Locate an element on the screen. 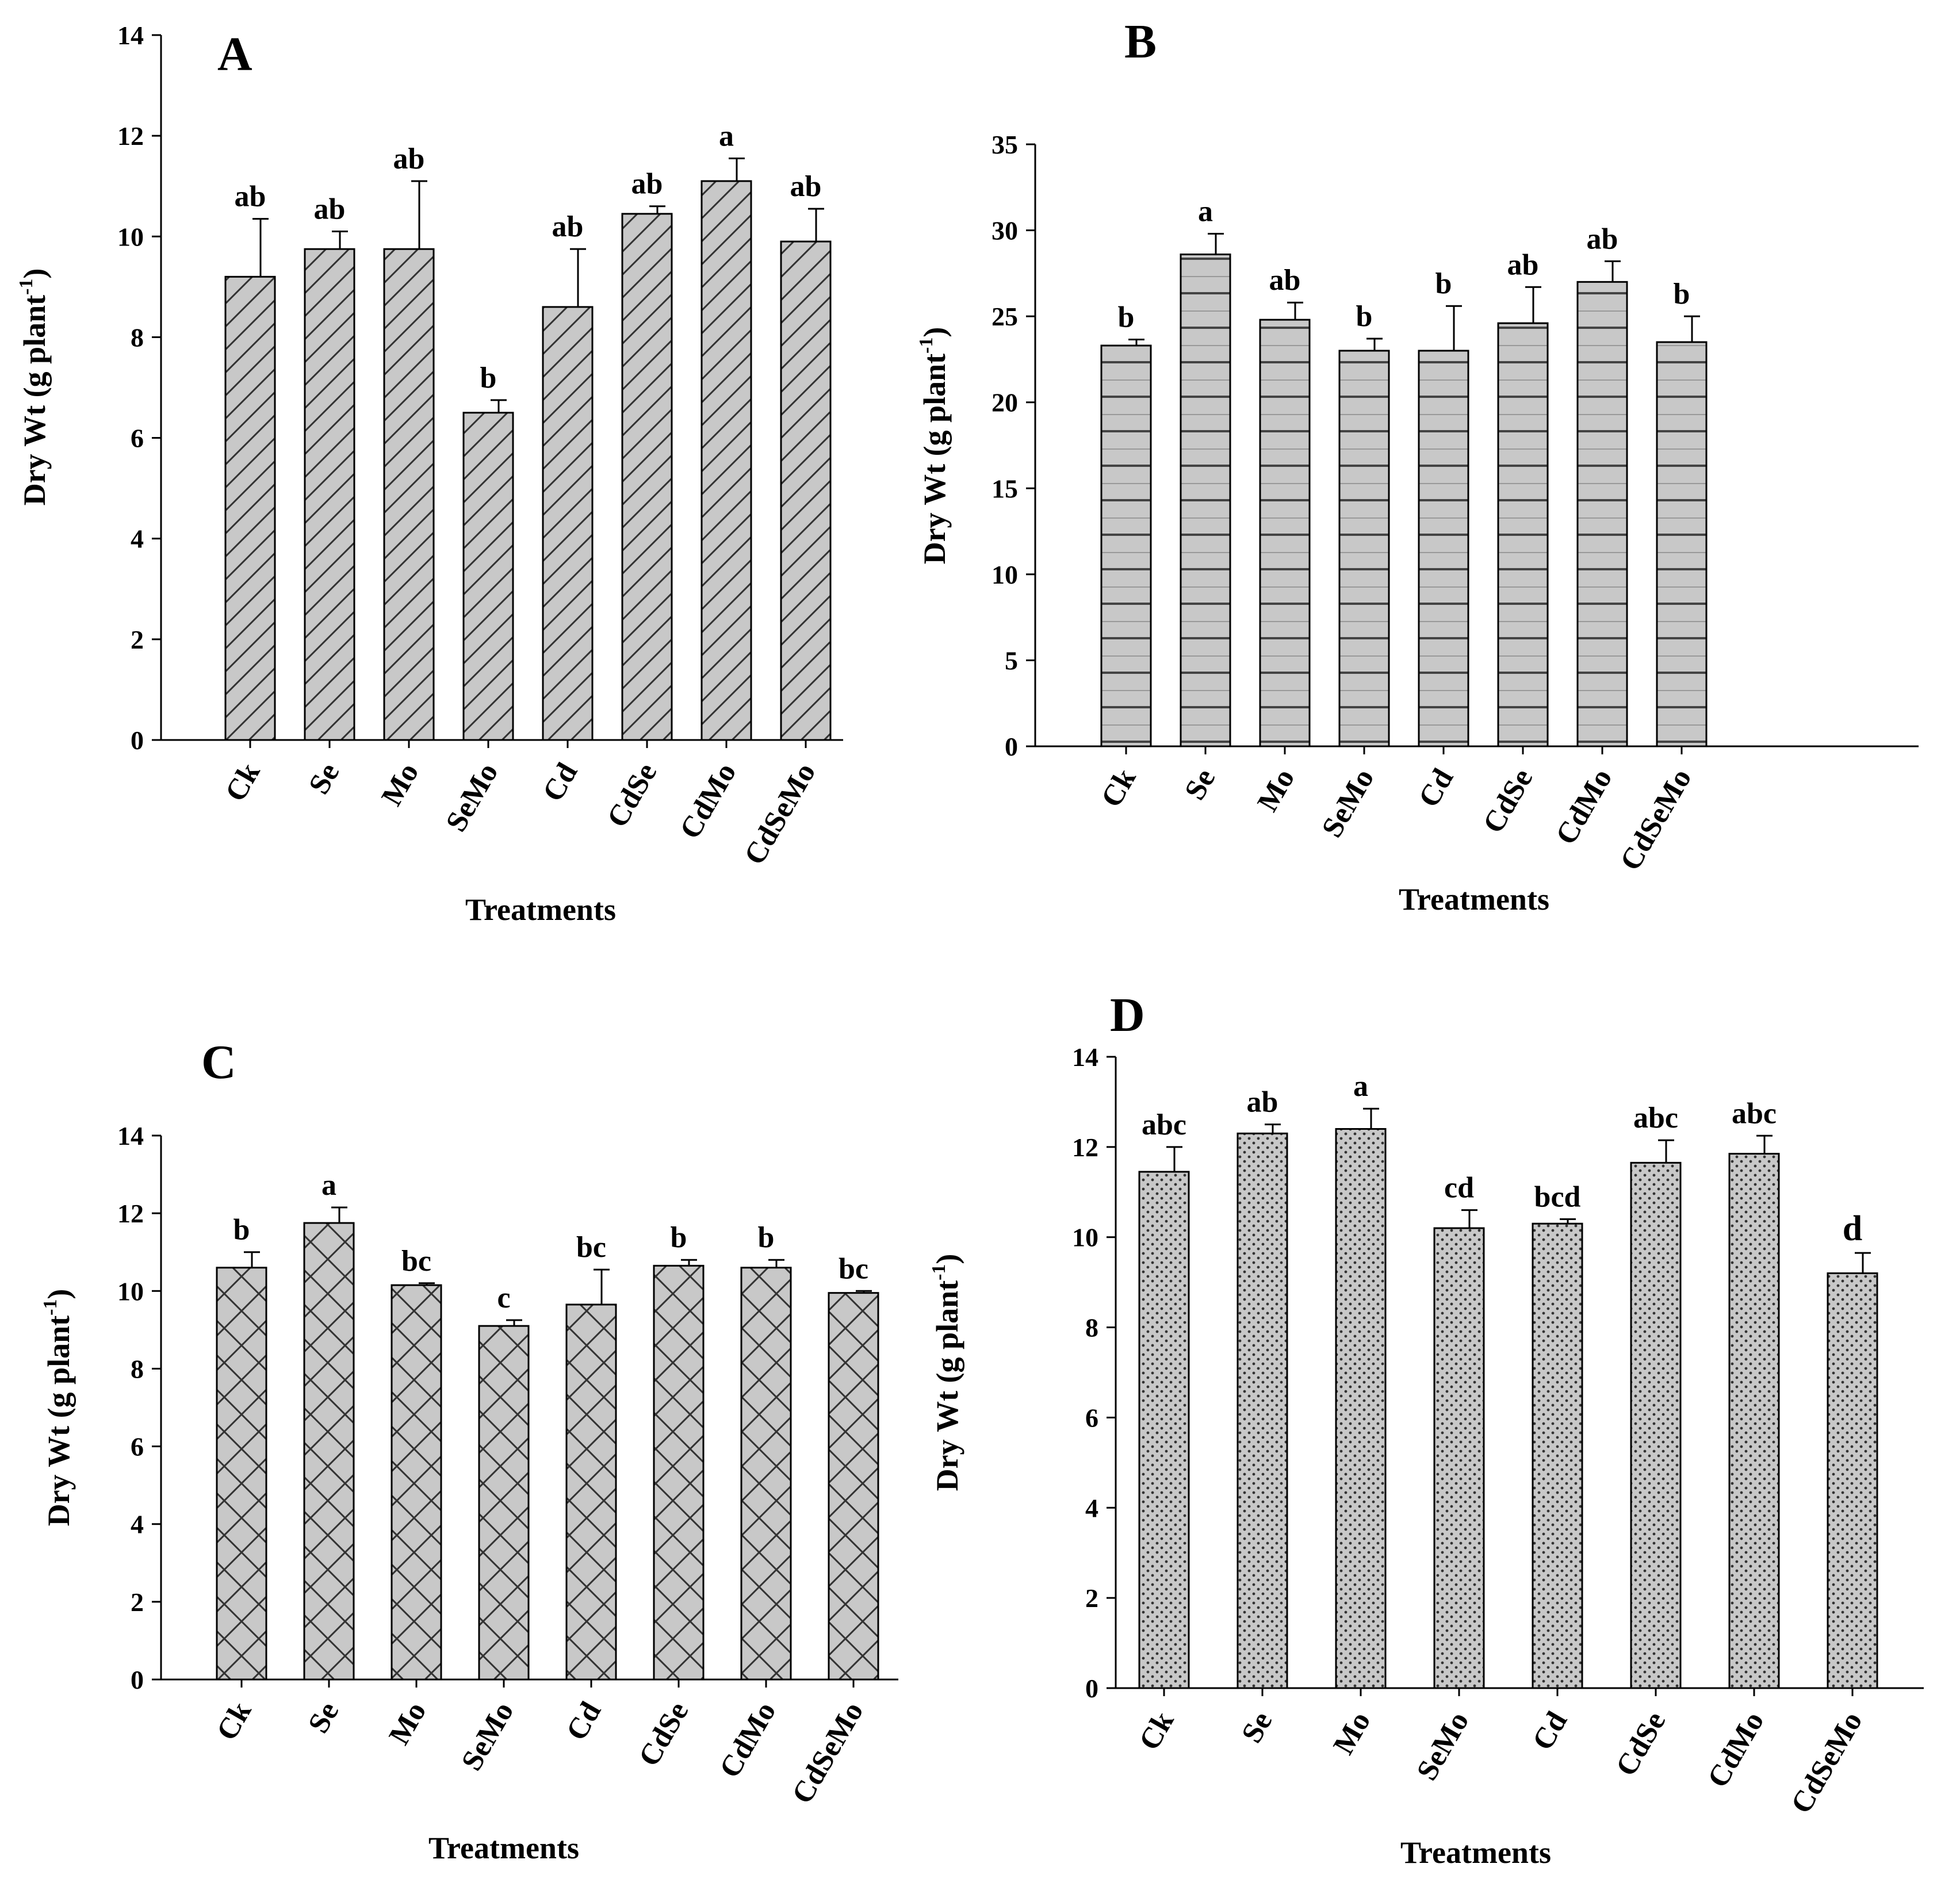 The height and width of the screenshot is (1879, 1960). y-tick-label: 20 is located at coordinates (1005, 403).